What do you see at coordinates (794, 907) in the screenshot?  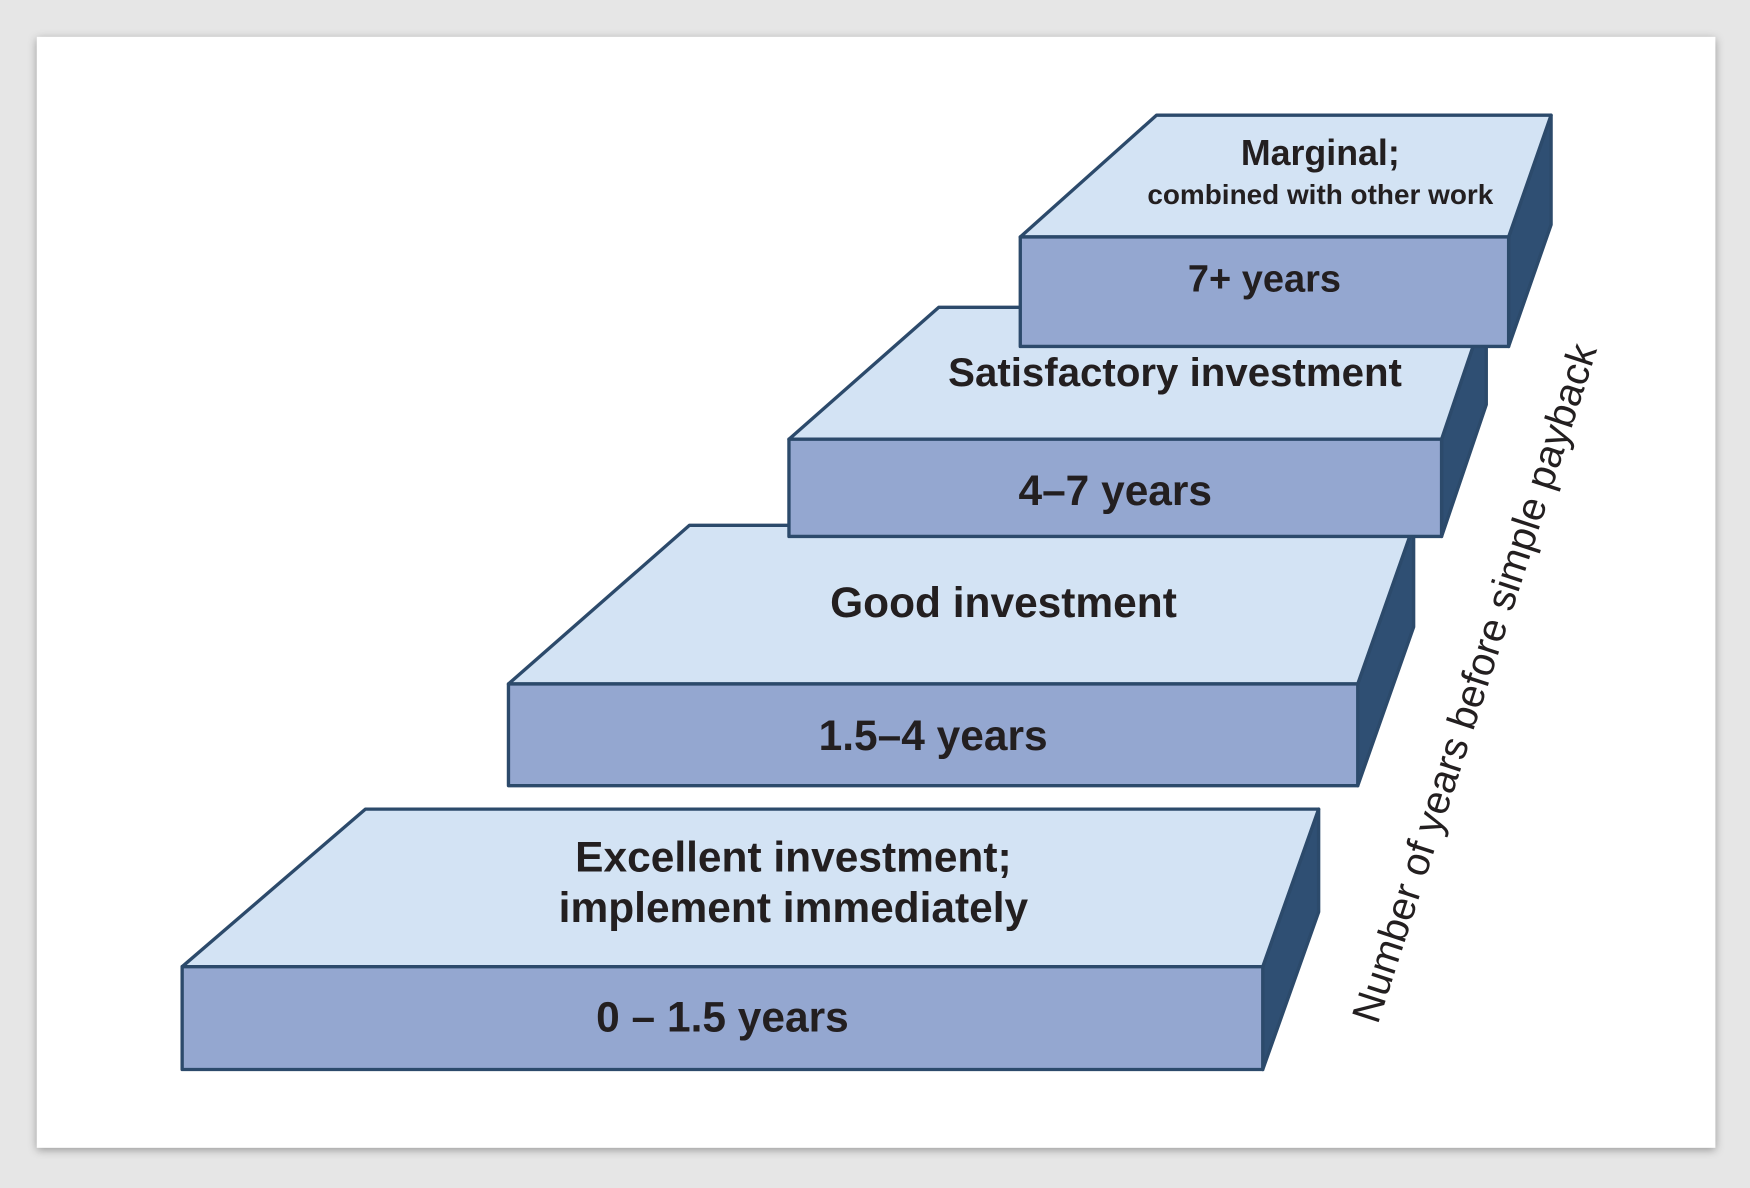 I see `step-label: implement immediately` at bounding box center [794, 907].